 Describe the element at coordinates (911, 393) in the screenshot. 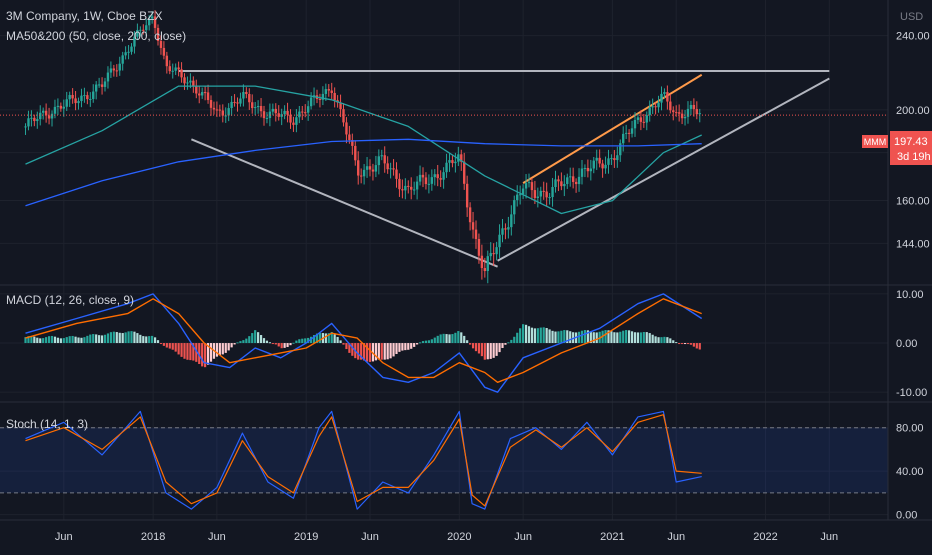

I see `y-tick-label-1-2: -10.00` at that location.